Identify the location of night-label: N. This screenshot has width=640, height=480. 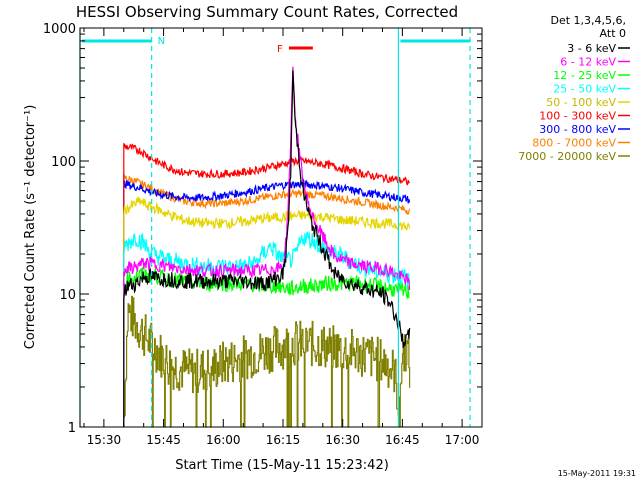
(161, 41).